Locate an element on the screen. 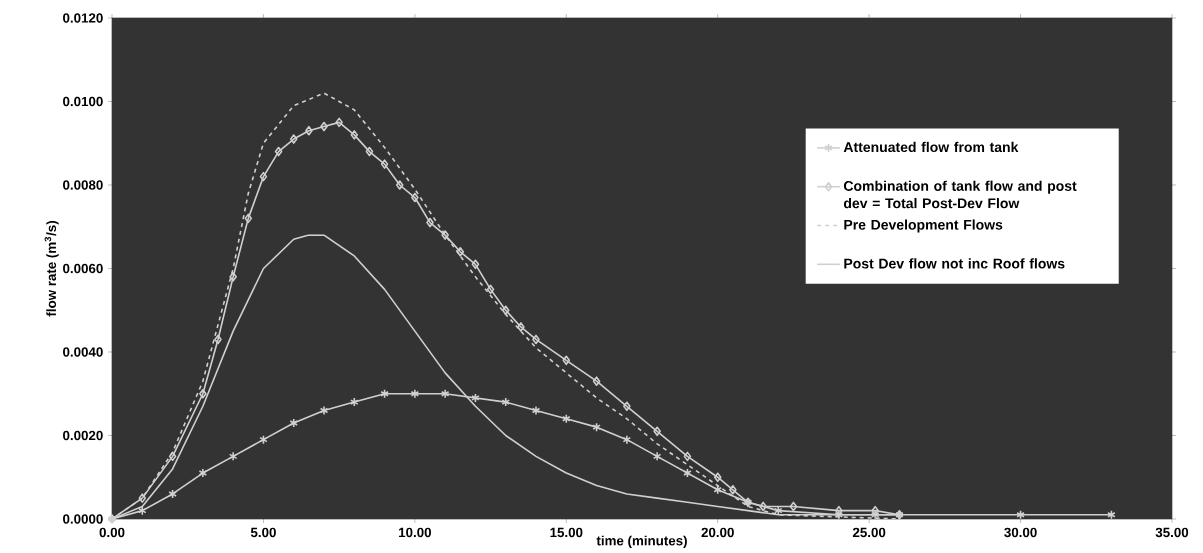 This screenshot has width=1203, height=553. x-tick-label: 5.00 is located at coordinates (263, 532).